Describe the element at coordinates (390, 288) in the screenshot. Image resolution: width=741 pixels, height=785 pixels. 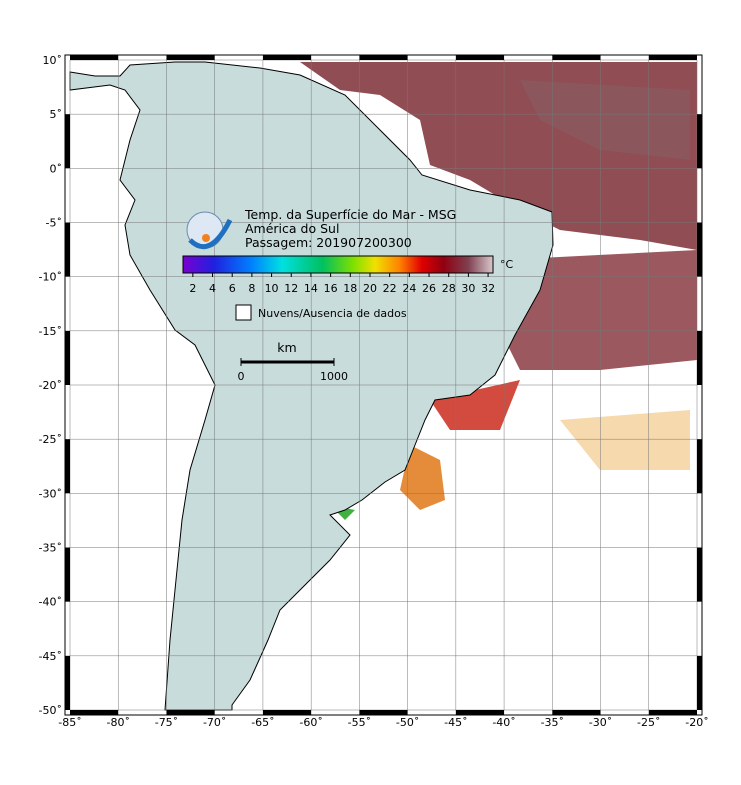
I see `colorbar-tick-label: 22` at that location.